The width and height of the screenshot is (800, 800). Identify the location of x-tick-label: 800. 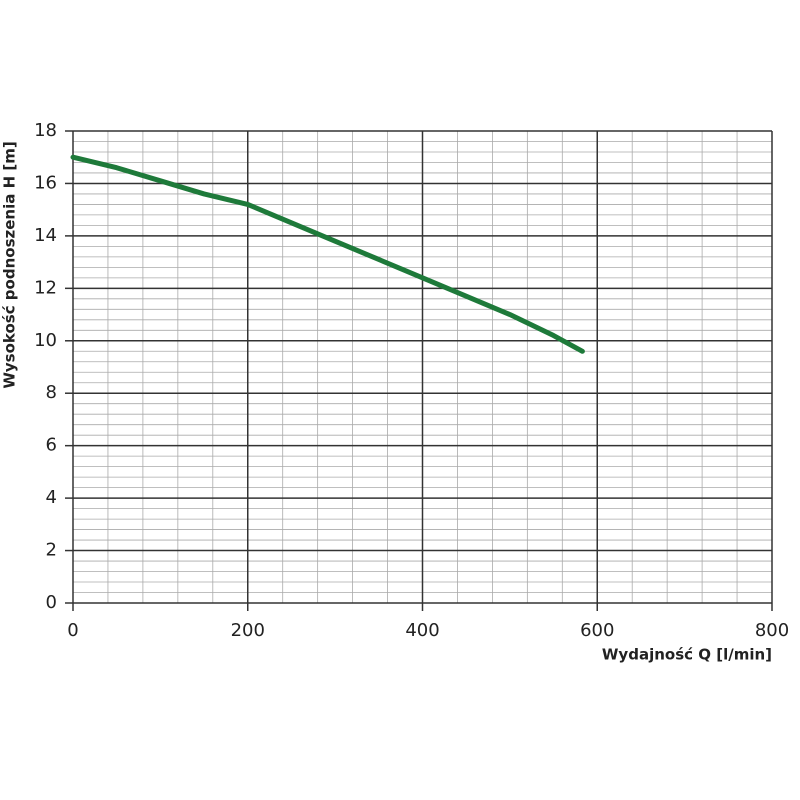
(772, 630).